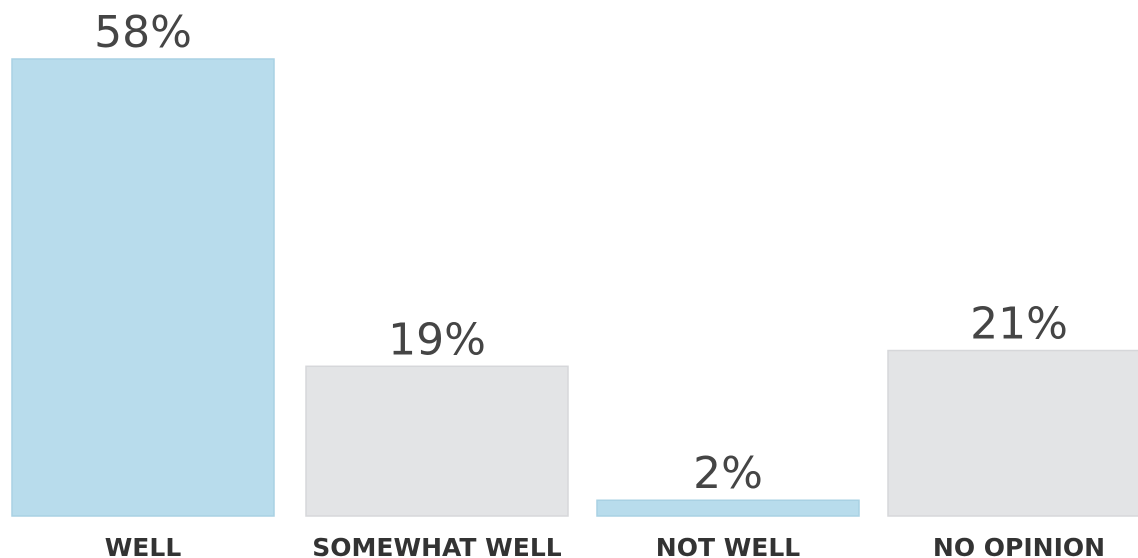  I want to click on value-label-no-opinion: 21%, so click(1019, 324).